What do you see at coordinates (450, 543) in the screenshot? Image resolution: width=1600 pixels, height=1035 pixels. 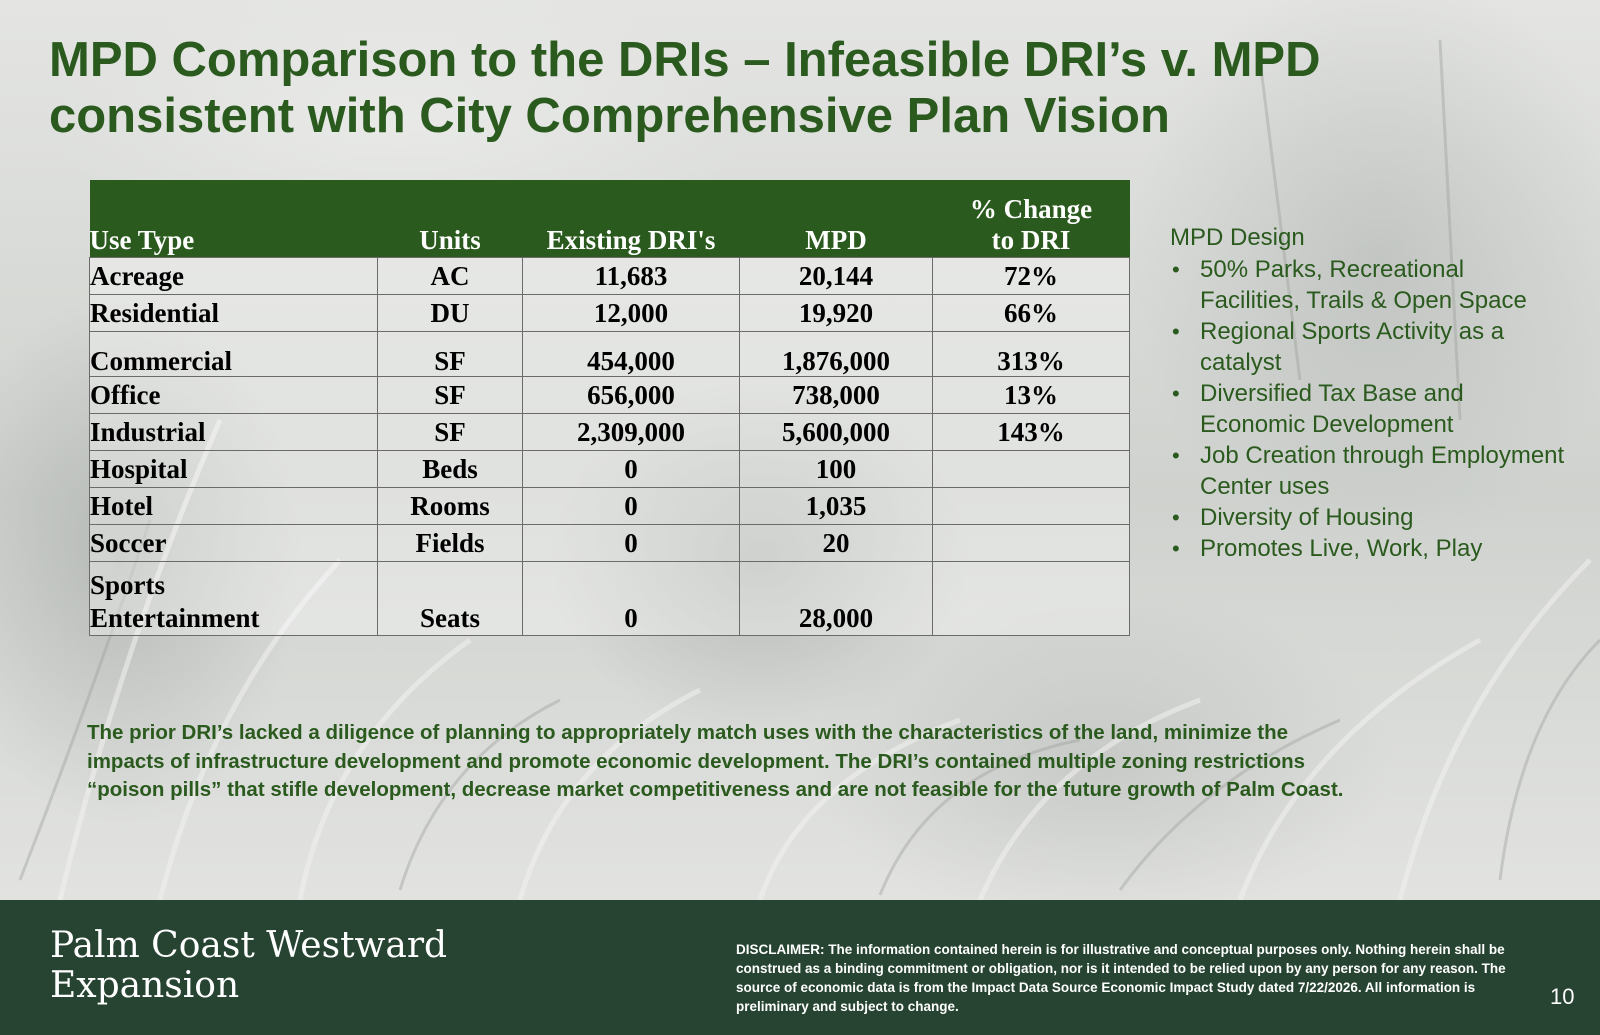 I see `cell-units: Fields` at bounding box center [450, 543].